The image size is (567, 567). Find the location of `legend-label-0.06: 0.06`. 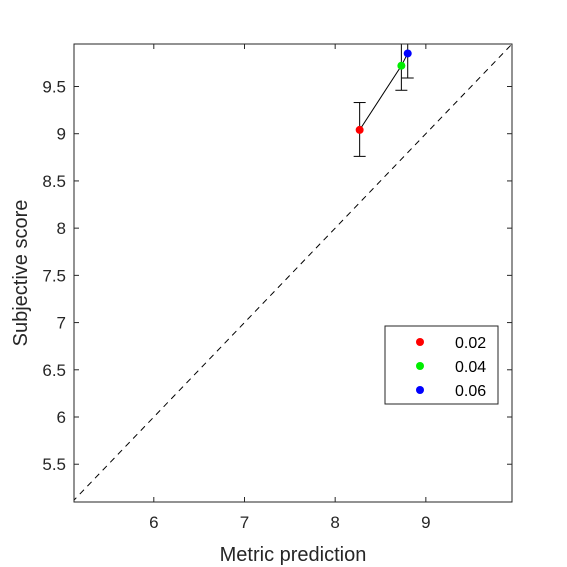

legend-label-0.06: 0.06 is located at coordinates (470, 391).